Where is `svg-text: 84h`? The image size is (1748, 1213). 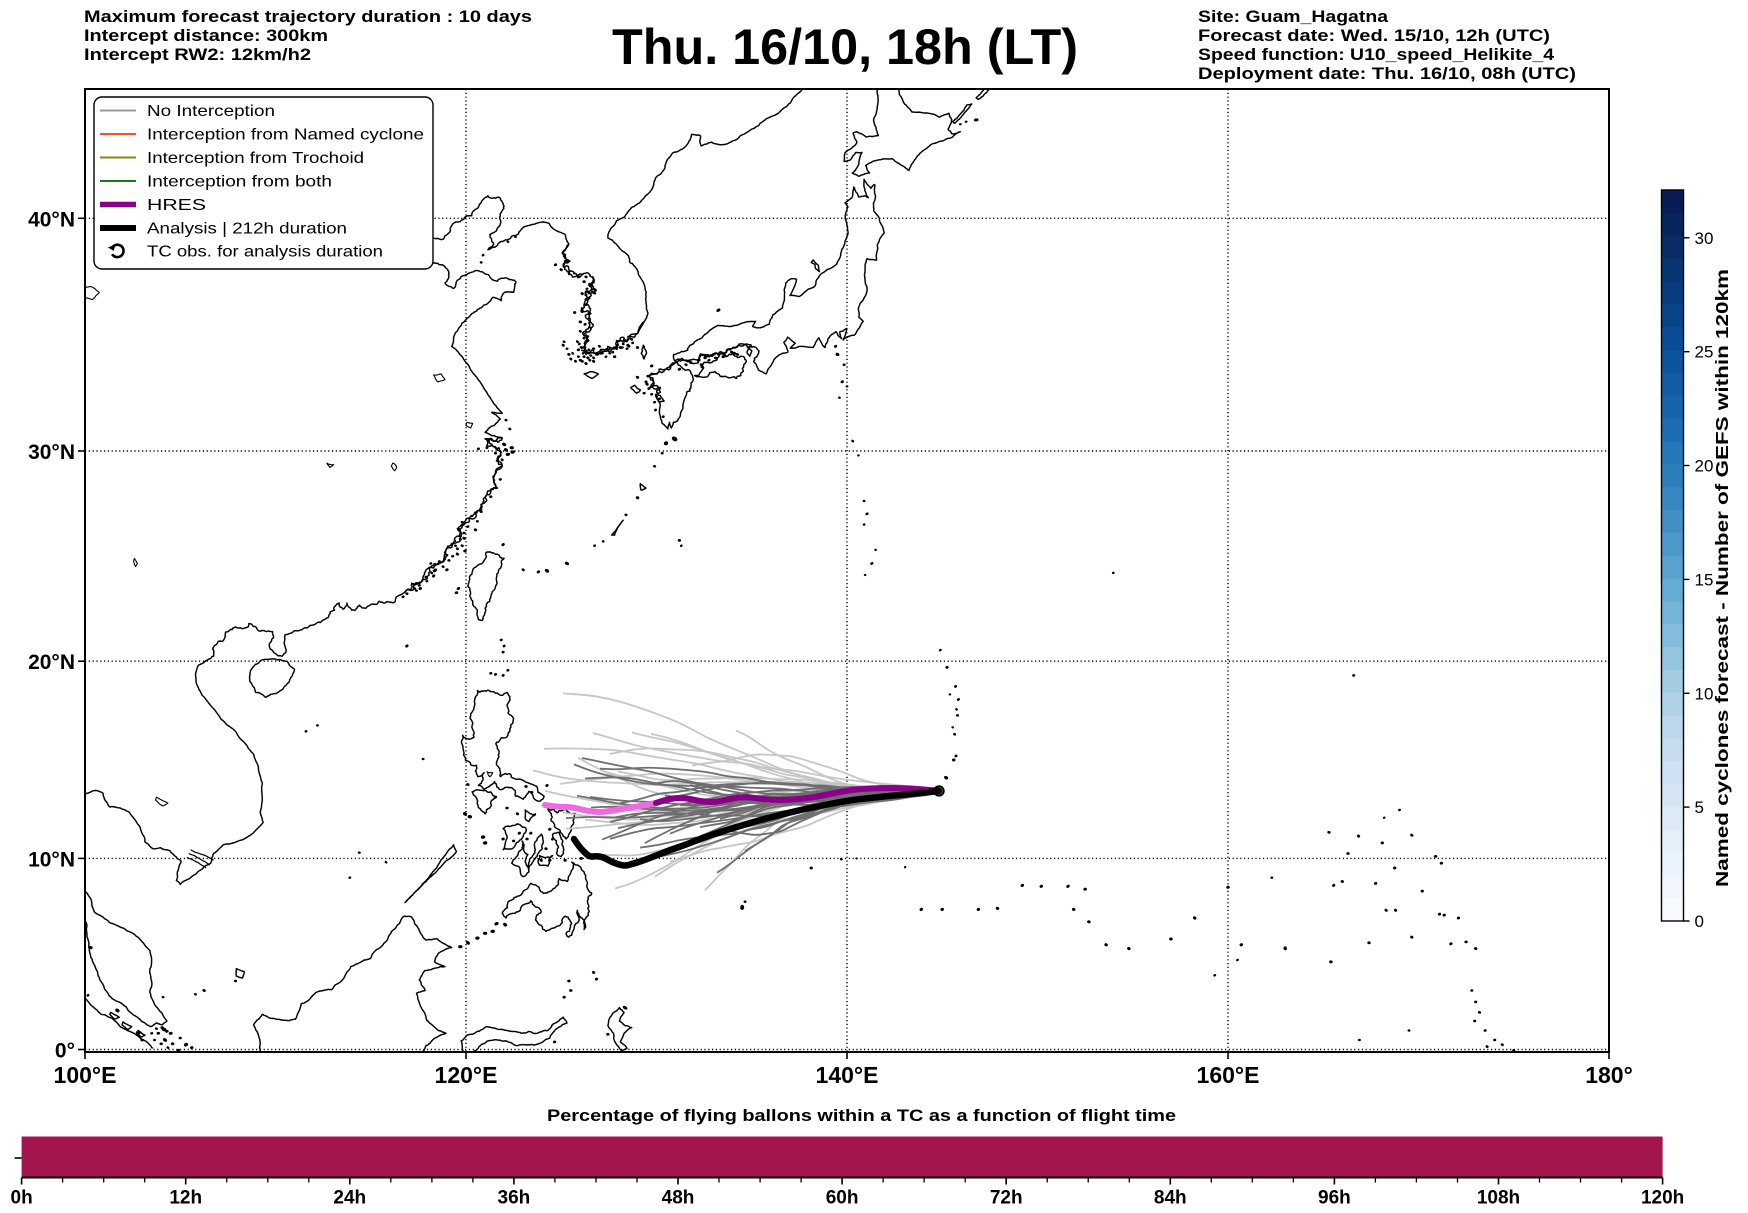 svg-text: 84h is located at coordinates (1170, 1198).